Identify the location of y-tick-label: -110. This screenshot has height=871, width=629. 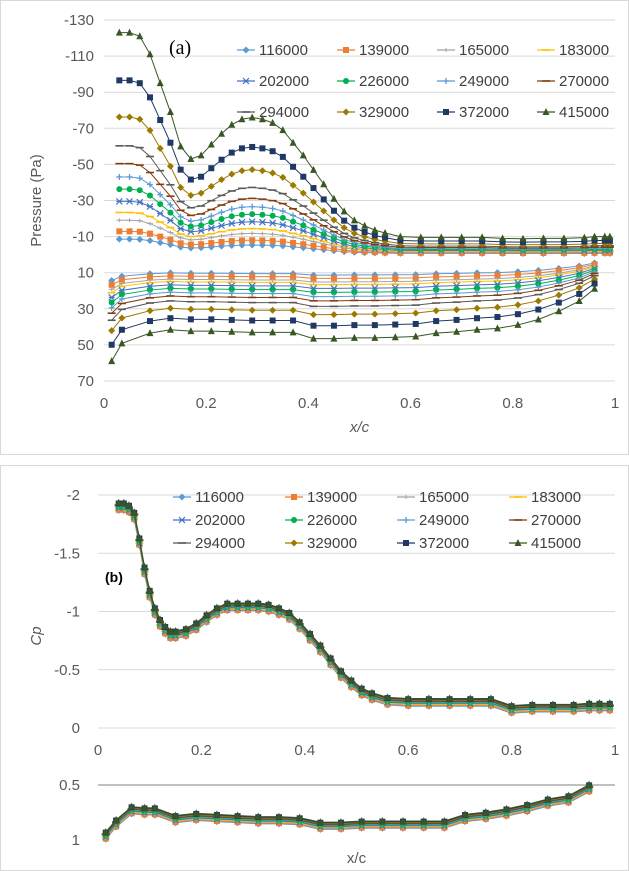
(79, 56).